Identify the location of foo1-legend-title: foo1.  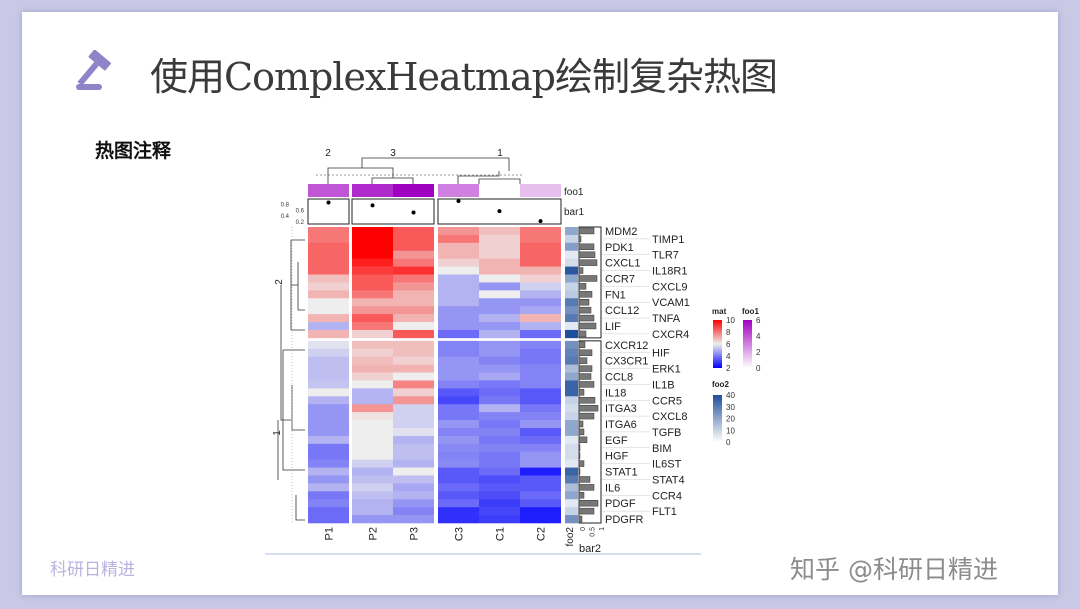
(750, 311).